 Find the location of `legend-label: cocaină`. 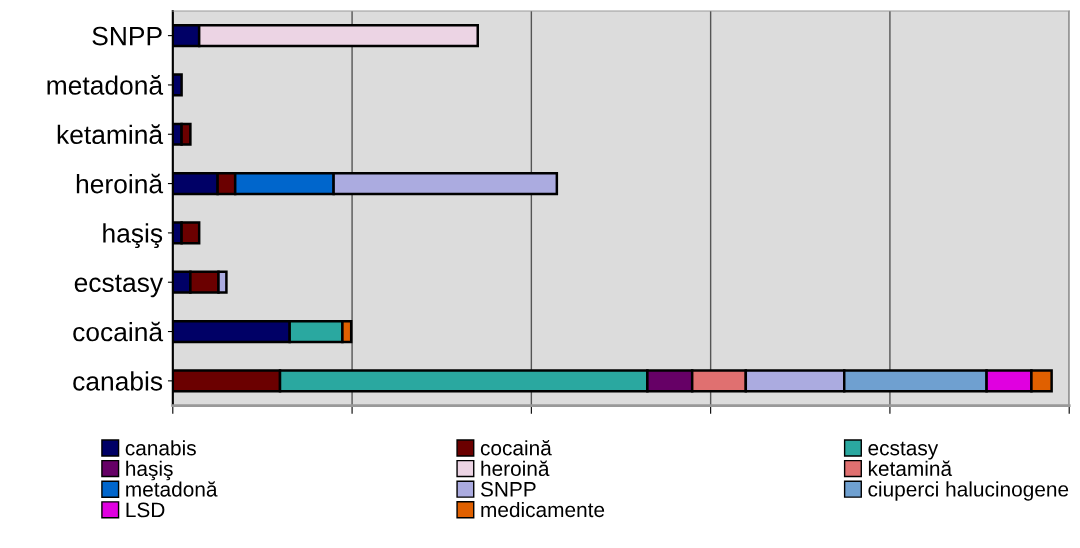

legend-label: cocaină is located at coordinates (516, 447).